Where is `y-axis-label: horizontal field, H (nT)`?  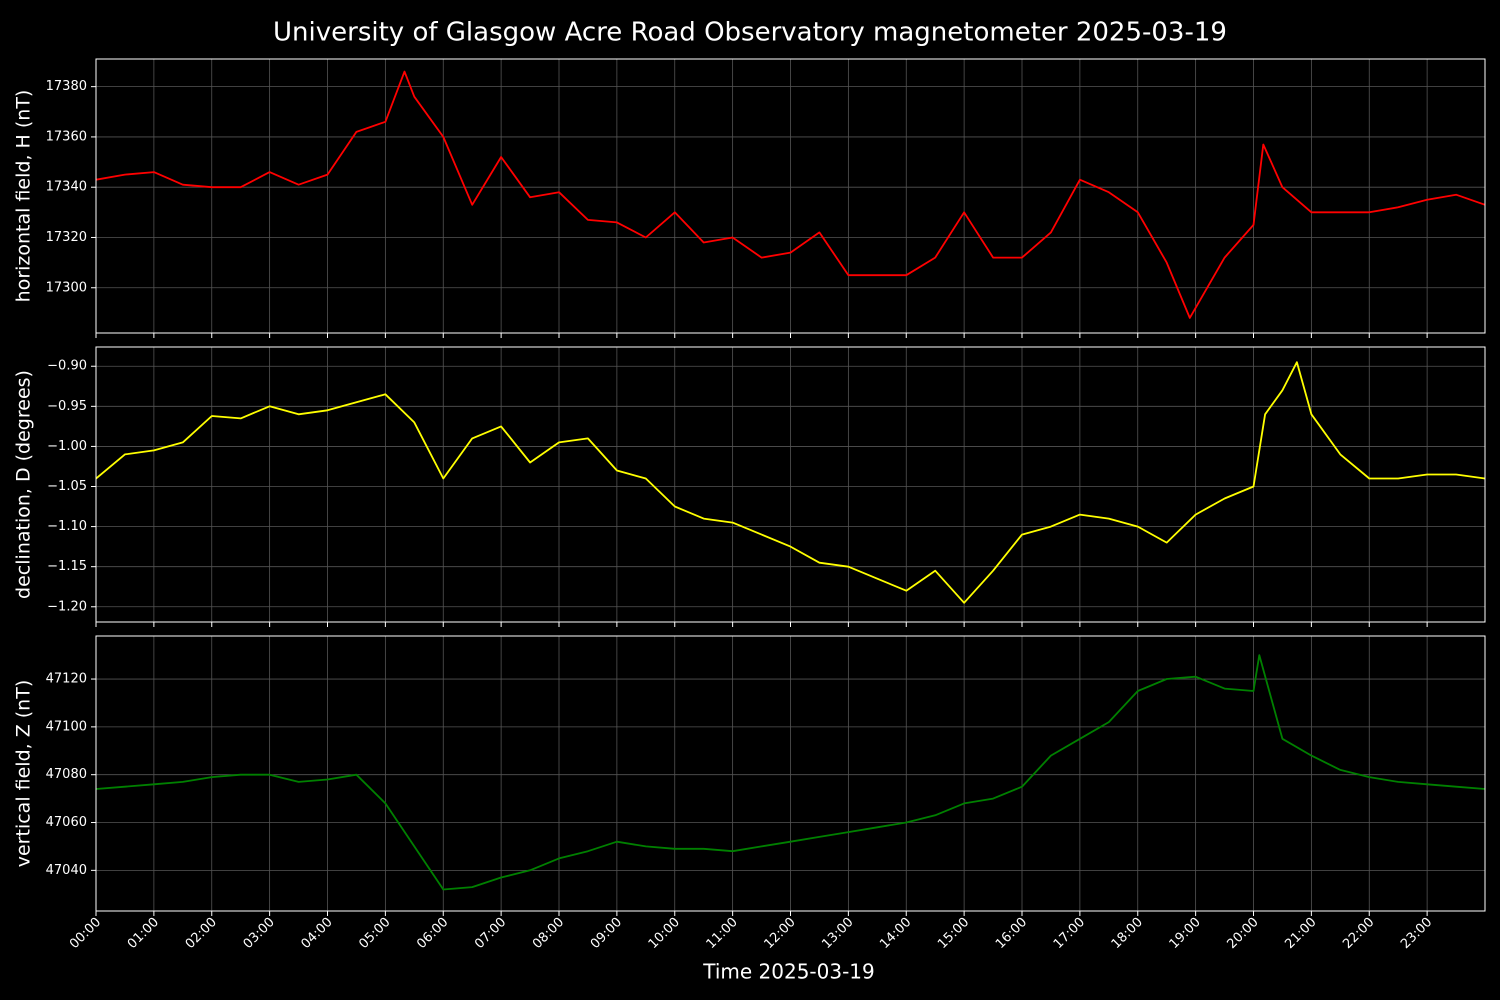 y-axis-label: horizontal field, H (nT) is located at coordinates (24, 196).